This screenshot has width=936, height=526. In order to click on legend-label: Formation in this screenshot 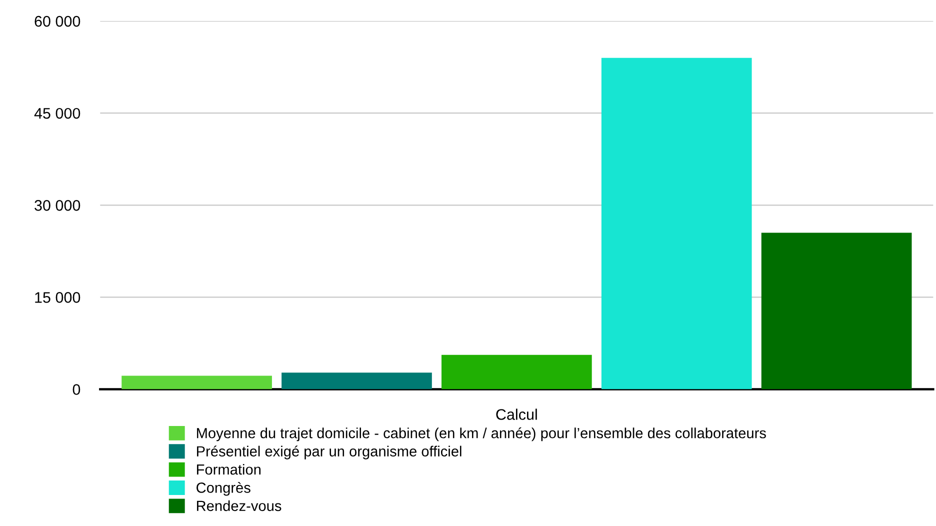, I will do `click(229, 469)`.